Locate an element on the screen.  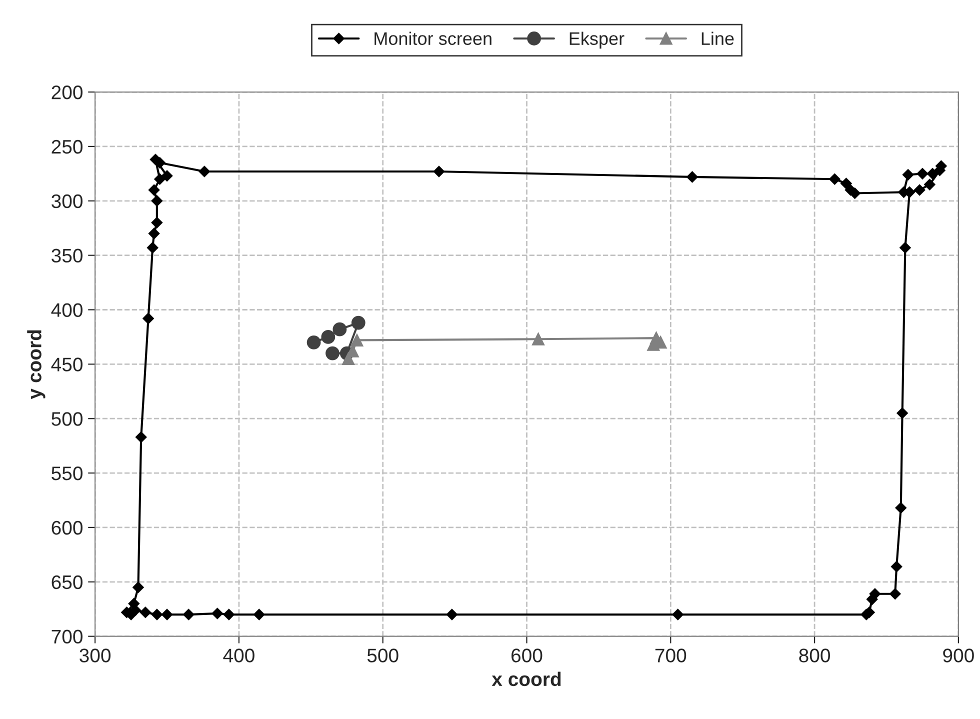
y-tick-label: 550 is located at coordinates (67, 473).